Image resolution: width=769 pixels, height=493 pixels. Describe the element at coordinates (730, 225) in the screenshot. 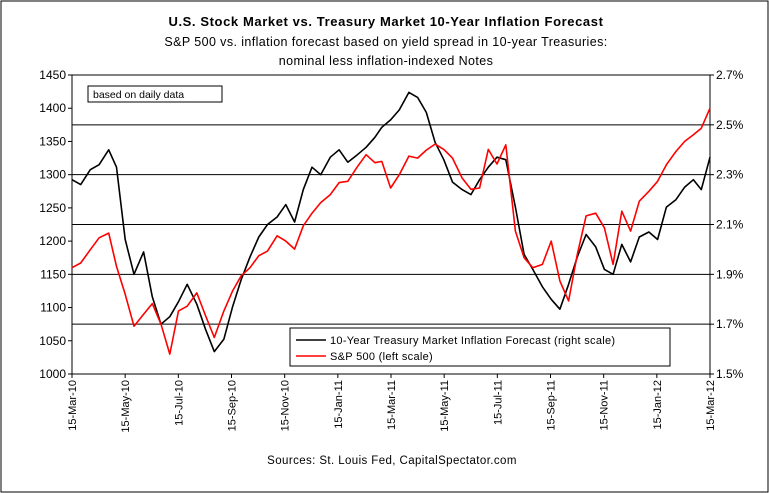

I see `right-tick-label: 2.1%` at that location.